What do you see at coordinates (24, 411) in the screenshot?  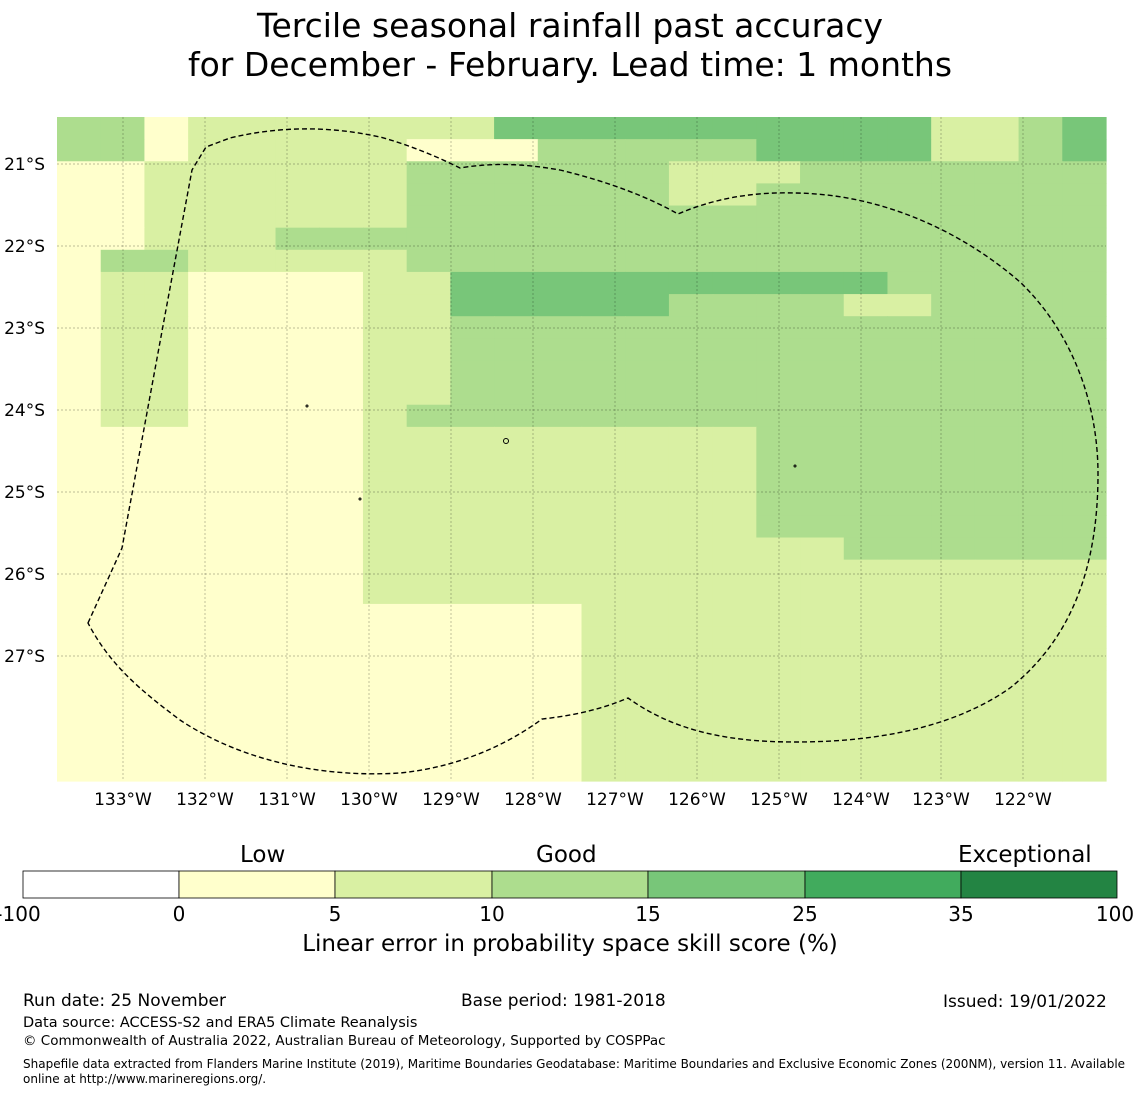 I see `latitude-labels: 21°S 22°S 23°S 24°S 25°S 26°S 27°S` at bounding box center [24, 411].